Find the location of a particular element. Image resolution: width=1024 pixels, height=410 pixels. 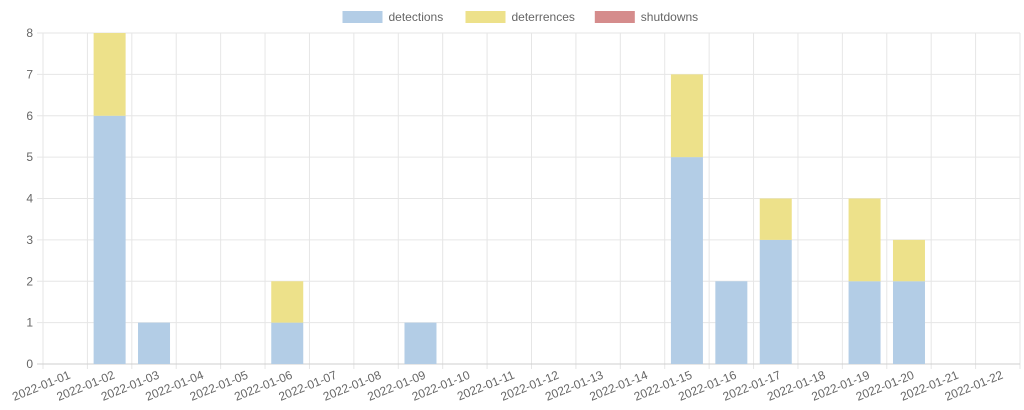

legend-label: deterrences is located at coordinates (543, 17).